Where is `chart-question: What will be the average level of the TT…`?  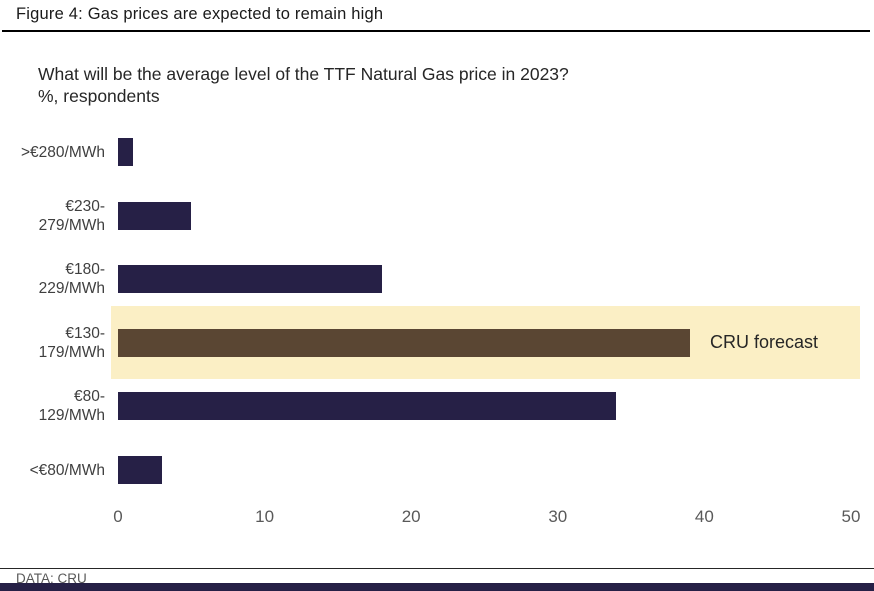
chart-question: What will be the average level of the TT… is located at coordinates (303, 74).